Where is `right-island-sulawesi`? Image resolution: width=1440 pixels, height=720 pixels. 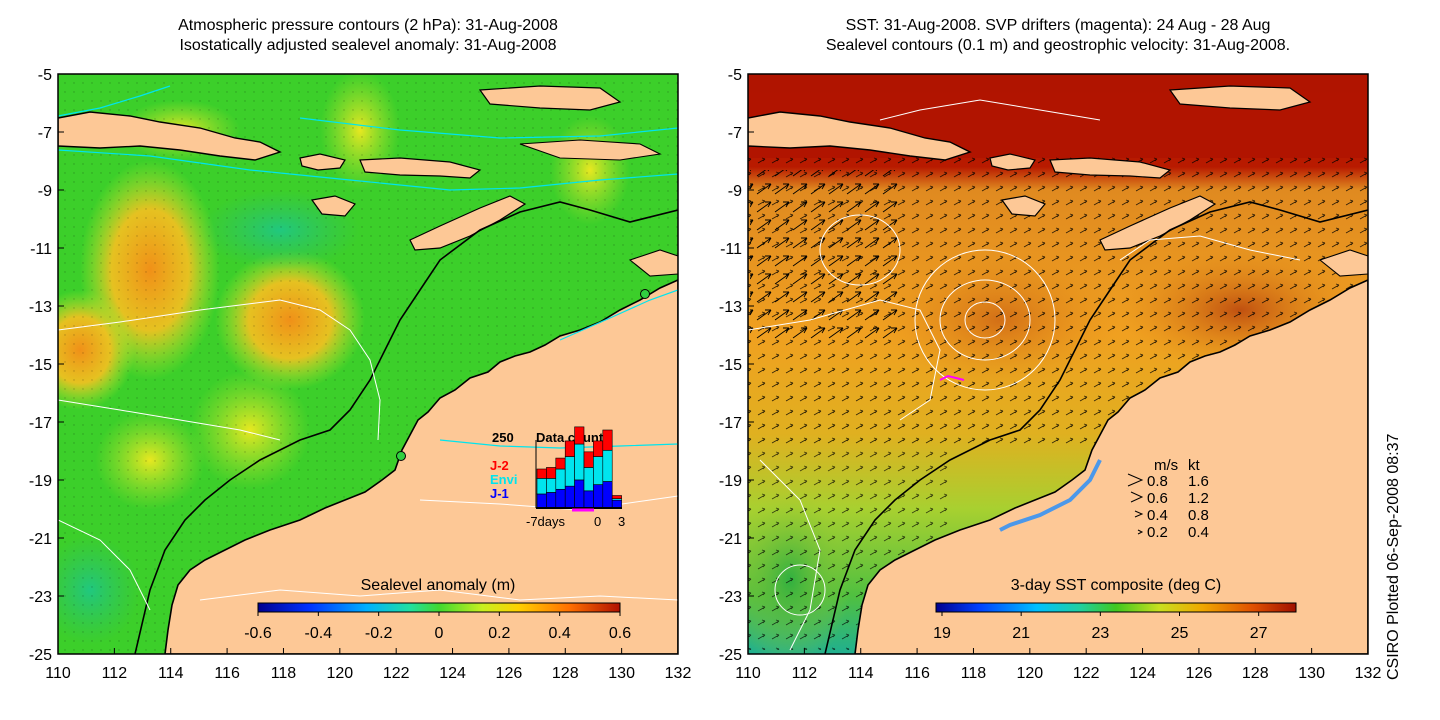 right-island-sulawesi is located at coordinates (1240, 98).